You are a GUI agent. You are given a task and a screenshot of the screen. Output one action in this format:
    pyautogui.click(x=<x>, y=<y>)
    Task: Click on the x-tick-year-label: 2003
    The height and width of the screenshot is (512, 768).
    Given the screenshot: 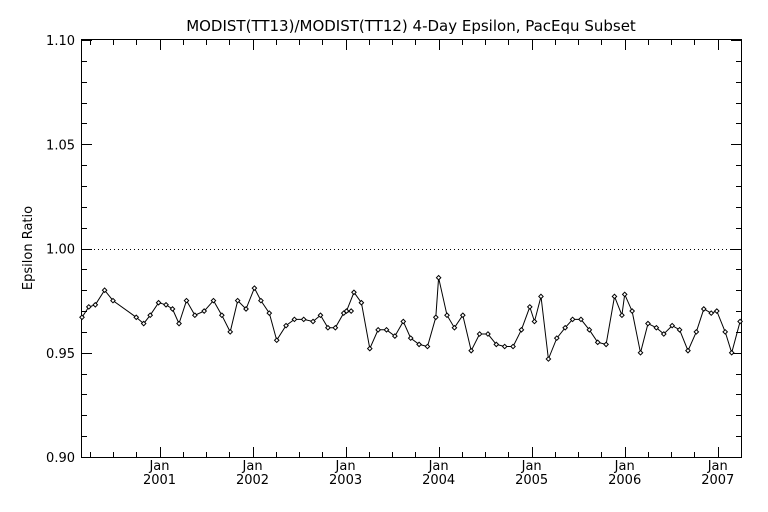 What is the action you would take?
    pyautogui.click(x=345, y=480)
    